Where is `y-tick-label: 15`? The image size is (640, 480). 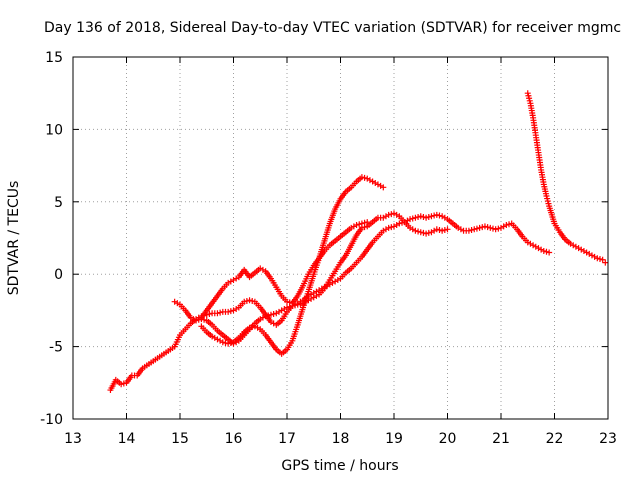
y-tick-label: 15 is located at coordinates (54, 58).